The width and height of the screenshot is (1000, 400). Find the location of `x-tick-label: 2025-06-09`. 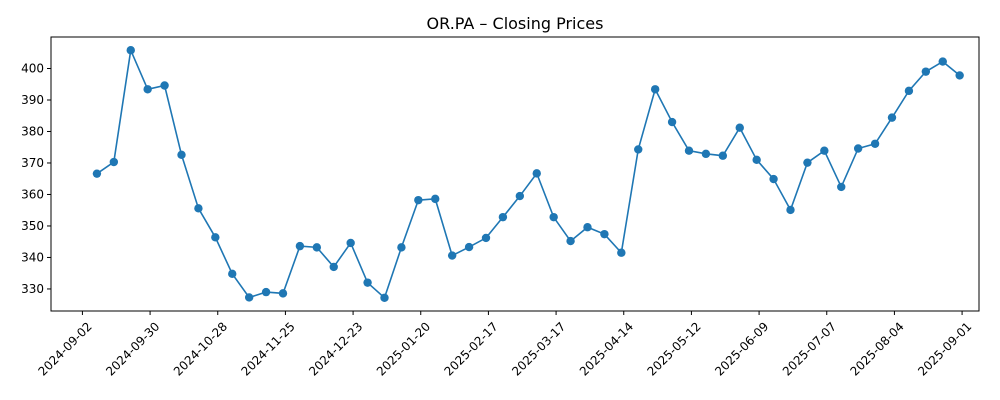

x-tick-label: 2025-06-09 is located at coordinates (741, 348).